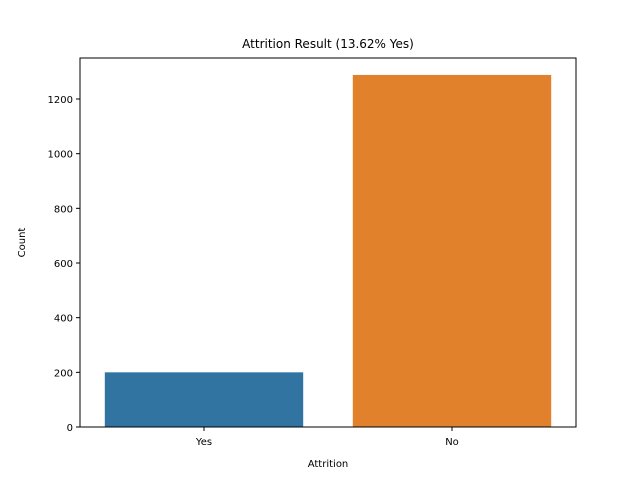  Describe the element at coordinates (70, 428) in the screenshot. I see `y-tick-label: 0` at that location.